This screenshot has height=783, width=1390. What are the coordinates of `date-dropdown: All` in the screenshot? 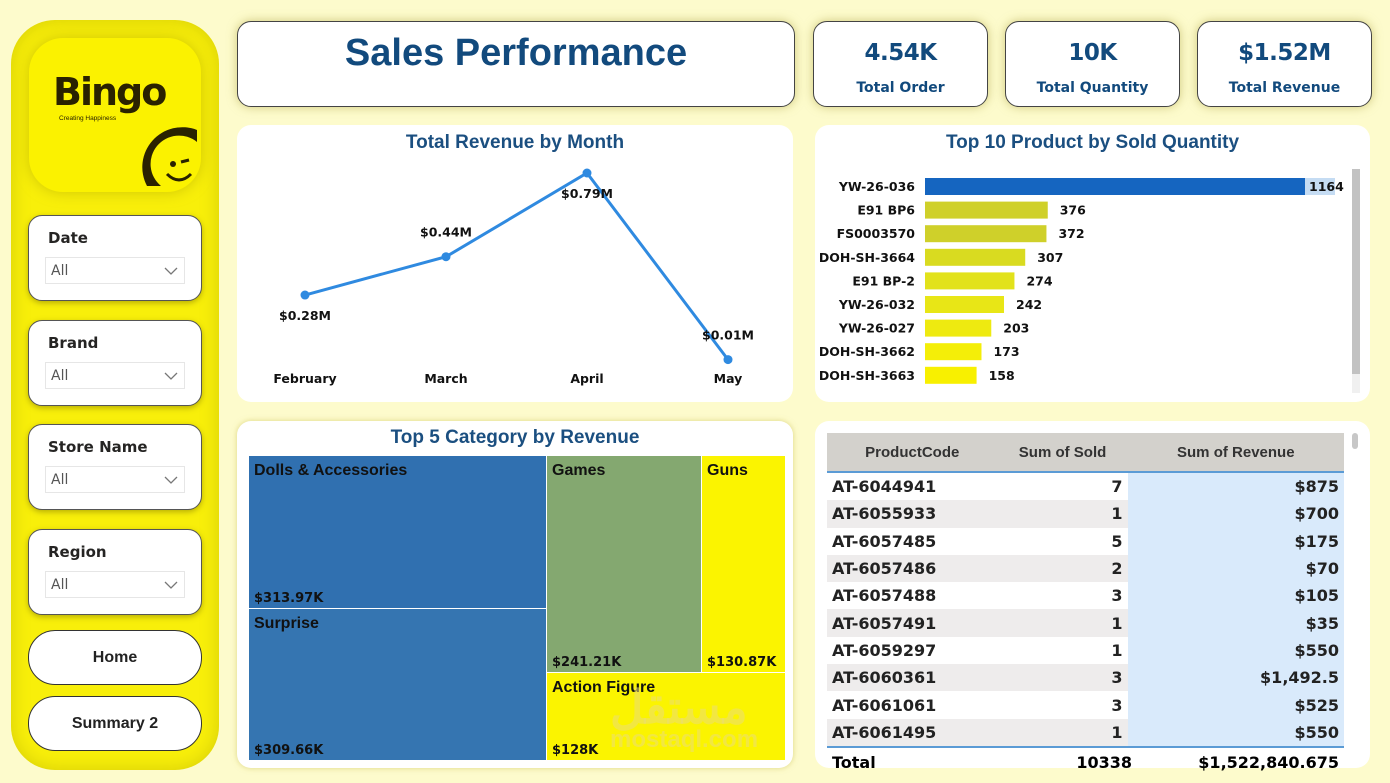 It's located at (115, 270).